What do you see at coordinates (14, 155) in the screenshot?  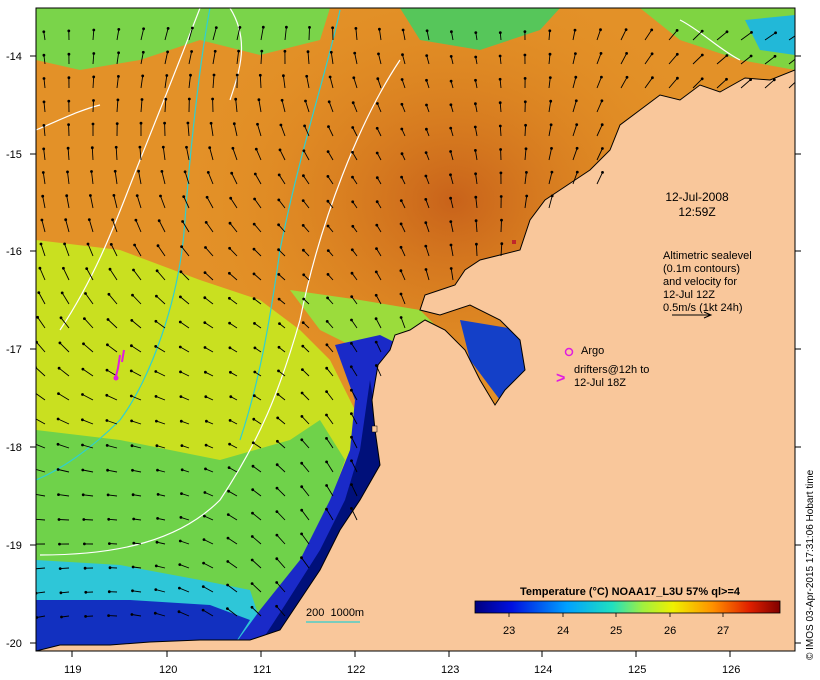 I see `lat-tick-label: -15` at bounding box center [14, 155].